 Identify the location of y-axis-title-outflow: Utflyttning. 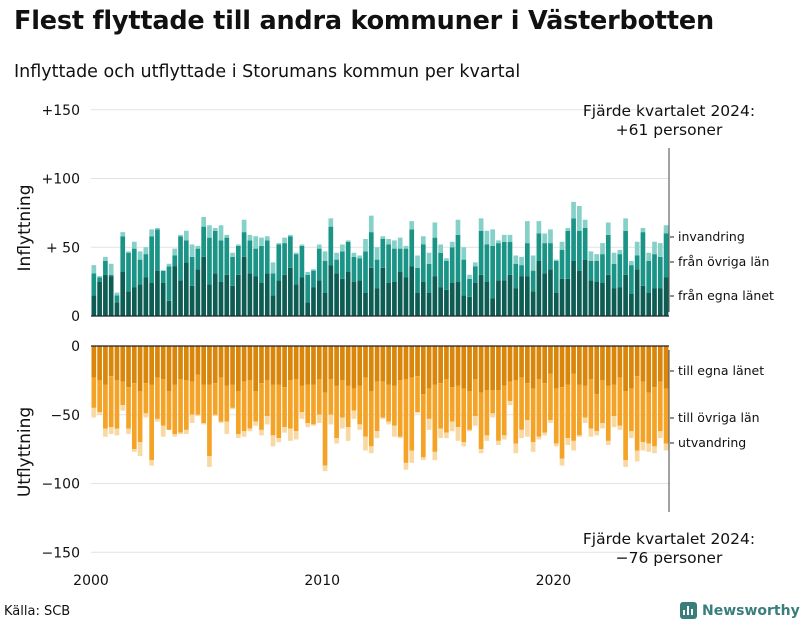
(25, 452).